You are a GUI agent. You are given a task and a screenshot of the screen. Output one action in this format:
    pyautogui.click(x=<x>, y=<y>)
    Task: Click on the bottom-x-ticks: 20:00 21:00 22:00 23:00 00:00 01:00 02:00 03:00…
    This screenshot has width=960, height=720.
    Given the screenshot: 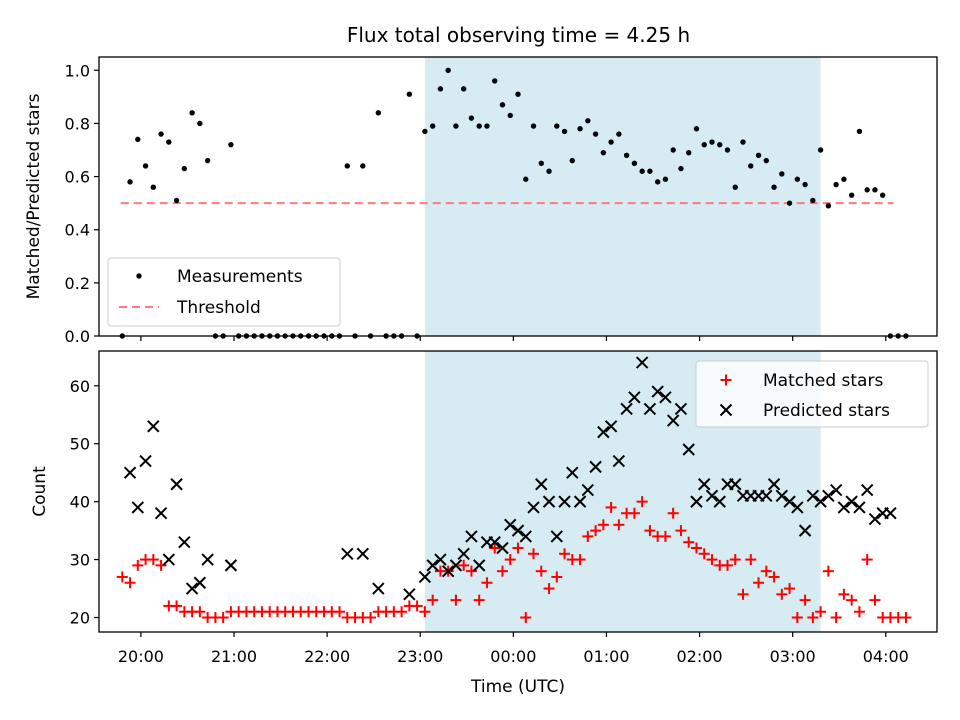 What is the action you would take?
    pyautogui.click(x=513, y=649)
    